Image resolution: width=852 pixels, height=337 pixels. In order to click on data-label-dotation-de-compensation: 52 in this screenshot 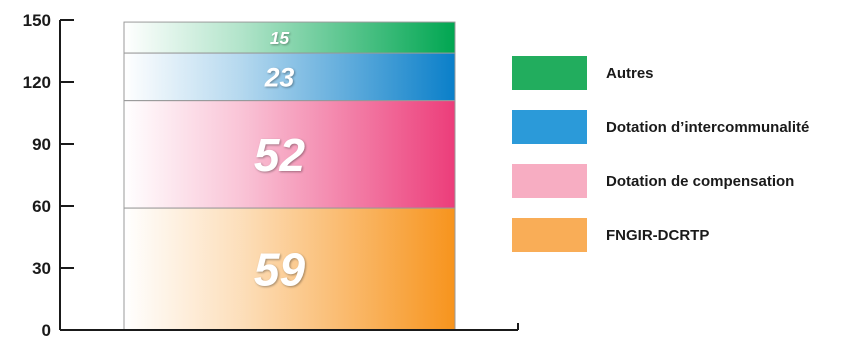, I will do `click(280, 155)`.